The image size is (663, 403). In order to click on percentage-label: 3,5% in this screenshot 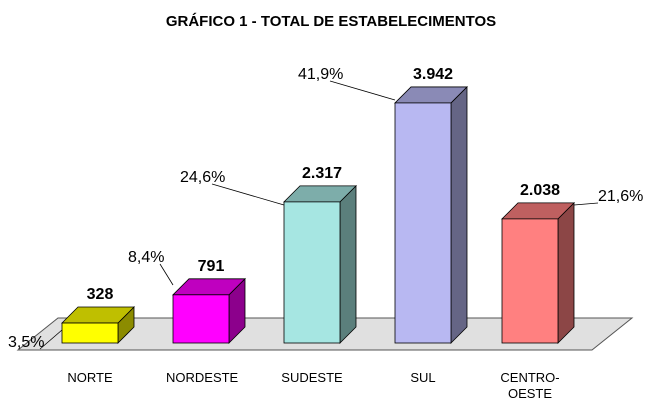, I will do `click(26, 342)`.